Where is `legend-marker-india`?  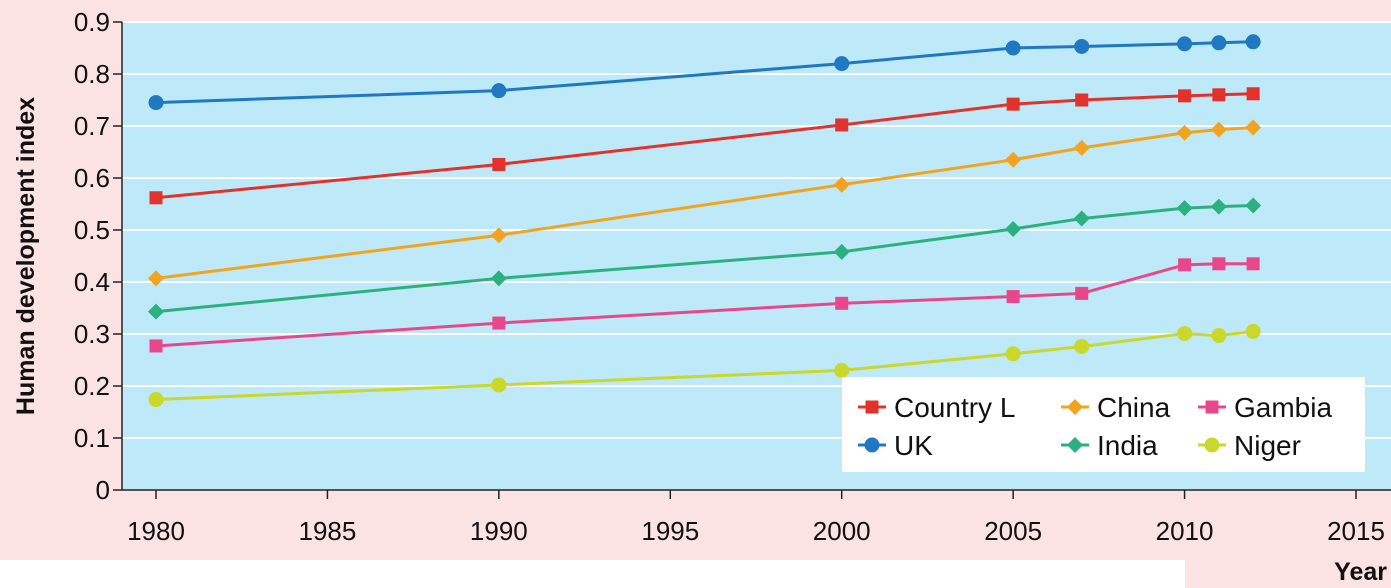
legend-marker-india is located at coordinates (1075, 445).